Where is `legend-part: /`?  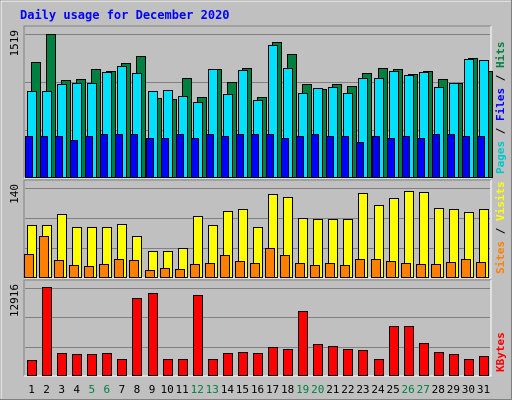
legend-part: / is located at coordinates (500, 78).